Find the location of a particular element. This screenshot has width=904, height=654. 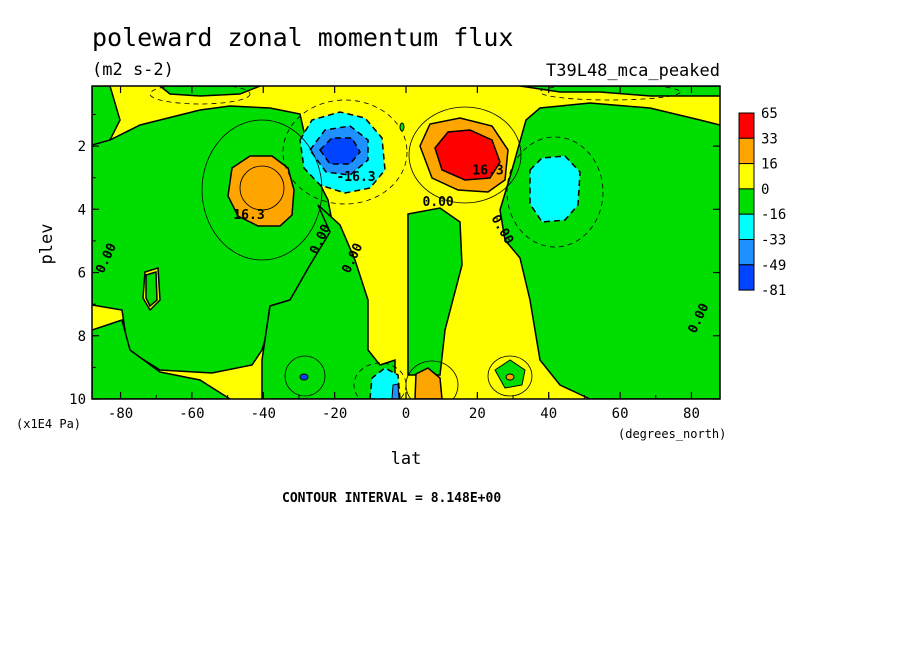

fill-band-pos-bottom-orange is located at coordinates (428, 383).